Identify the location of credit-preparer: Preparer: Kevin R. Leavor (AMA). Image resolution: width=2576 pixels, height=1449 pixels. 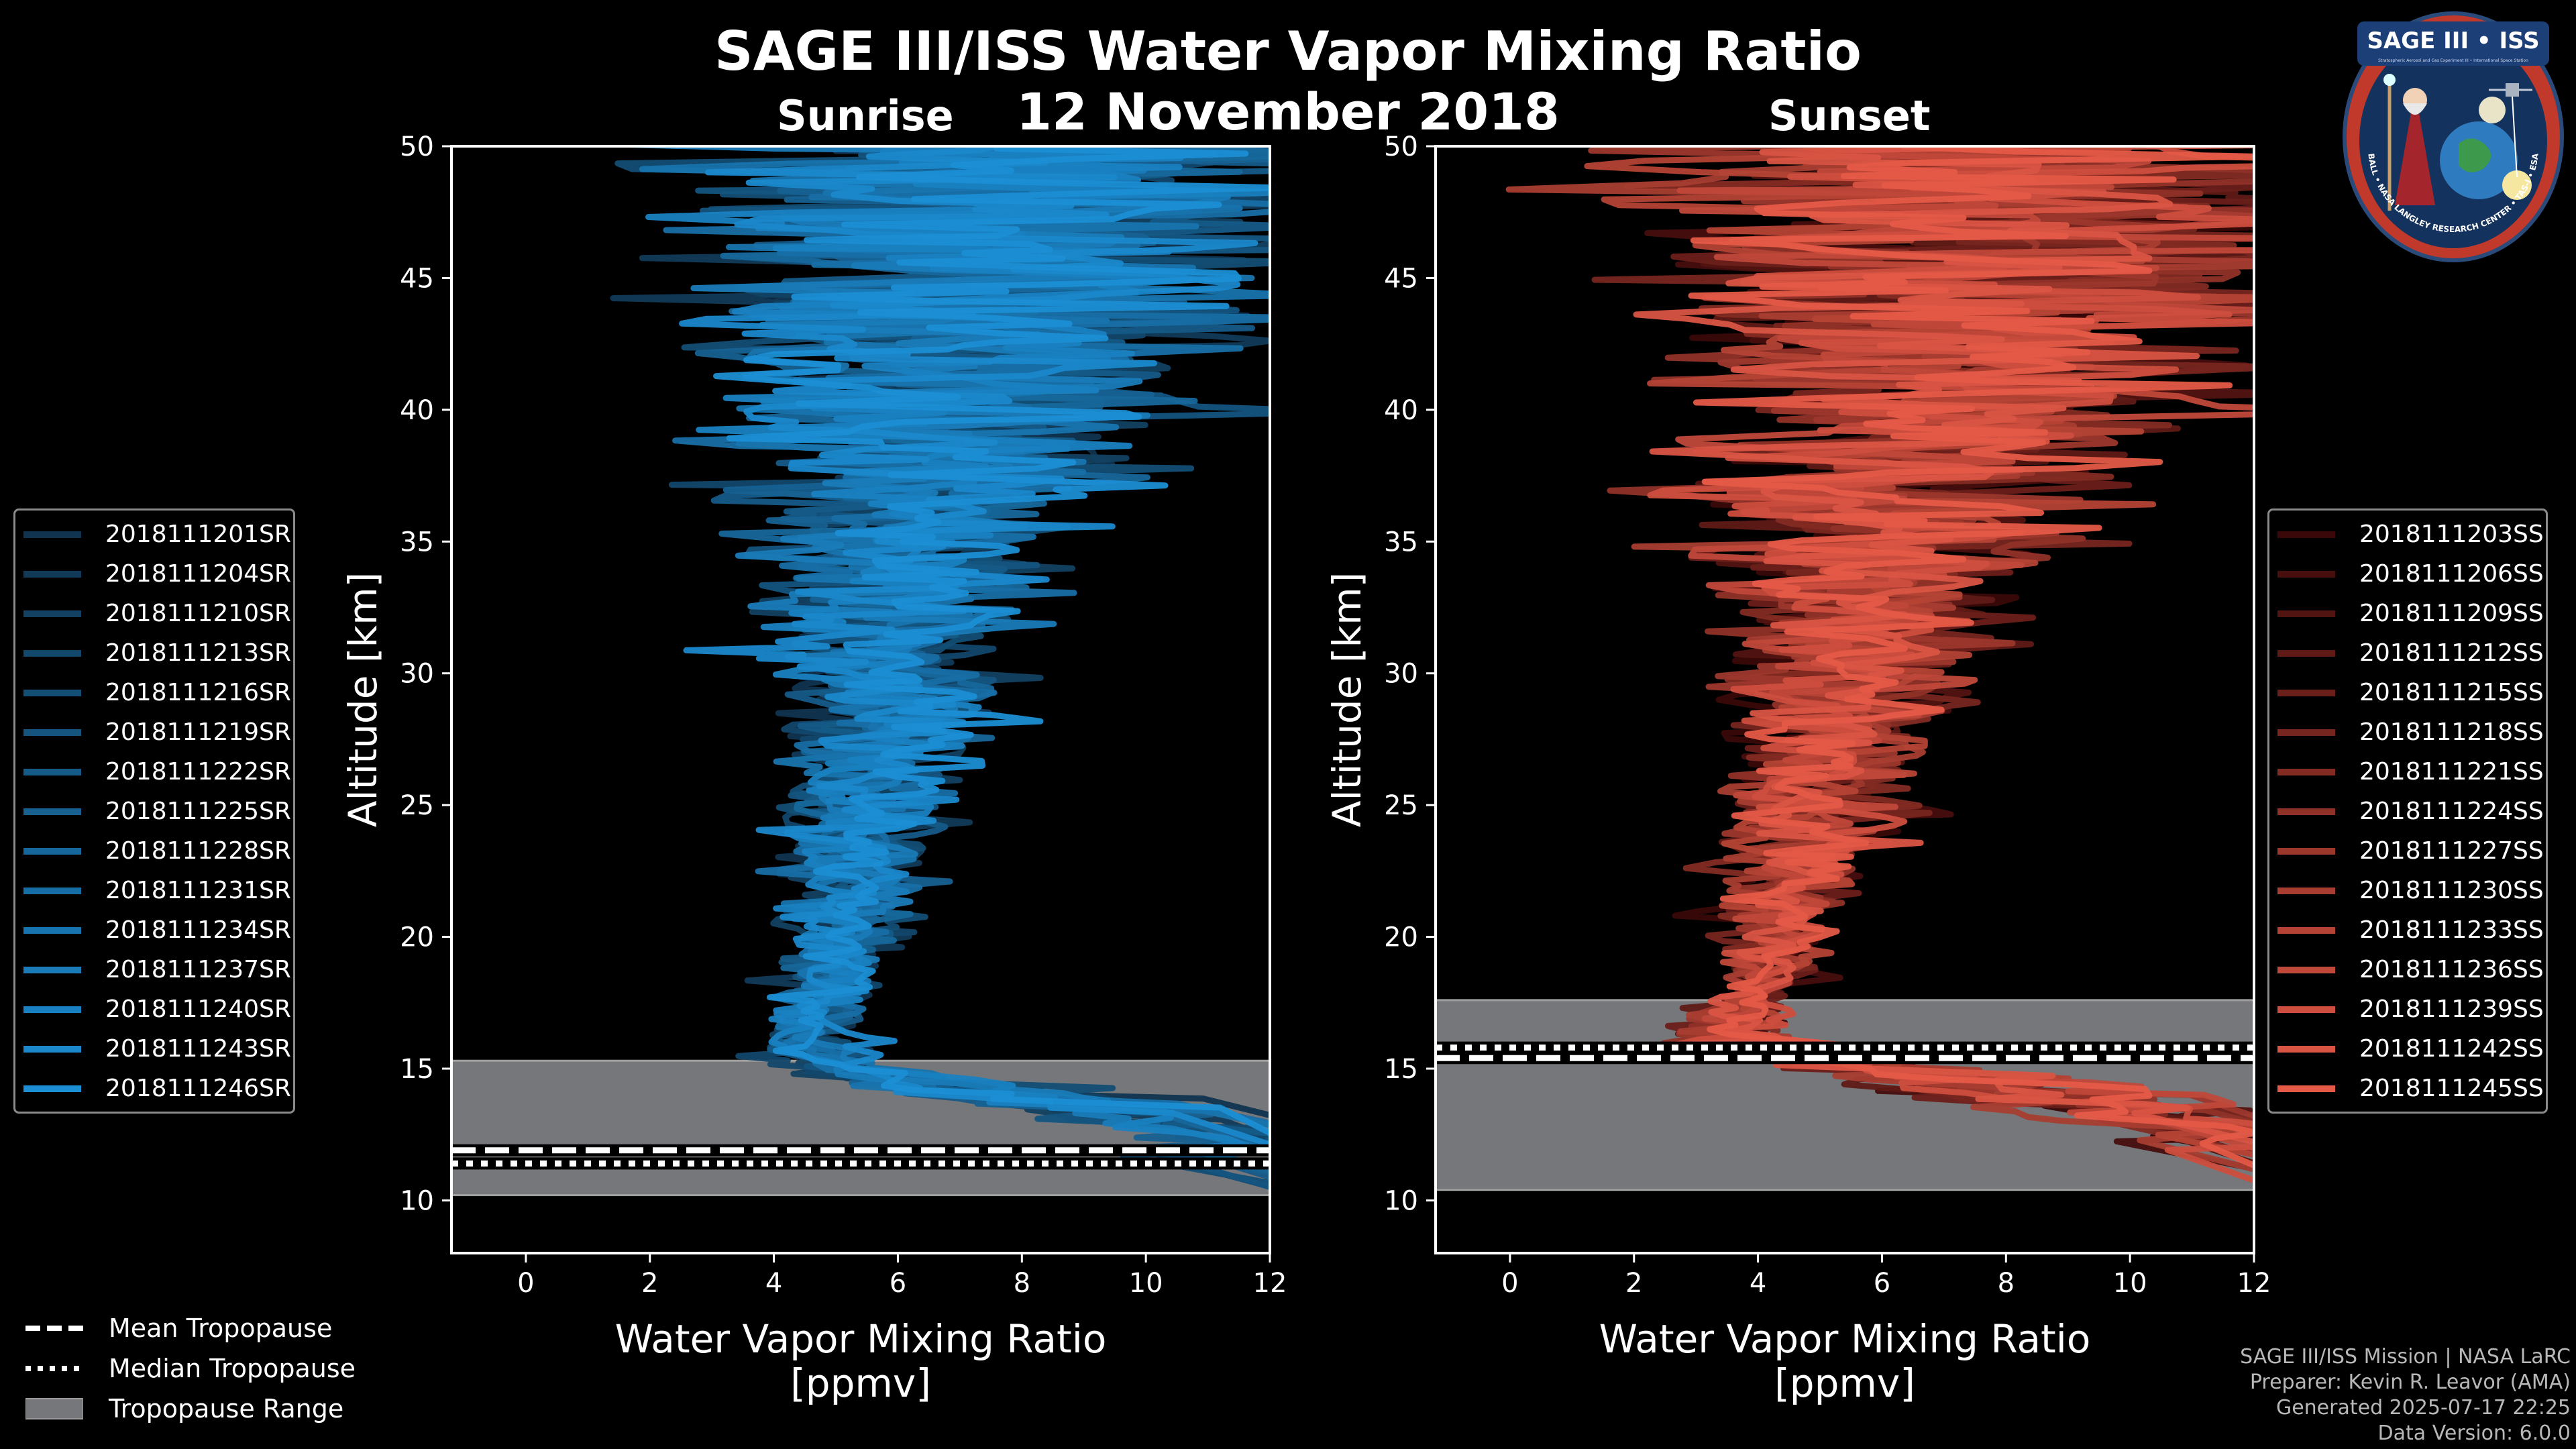
(2410, 1382).